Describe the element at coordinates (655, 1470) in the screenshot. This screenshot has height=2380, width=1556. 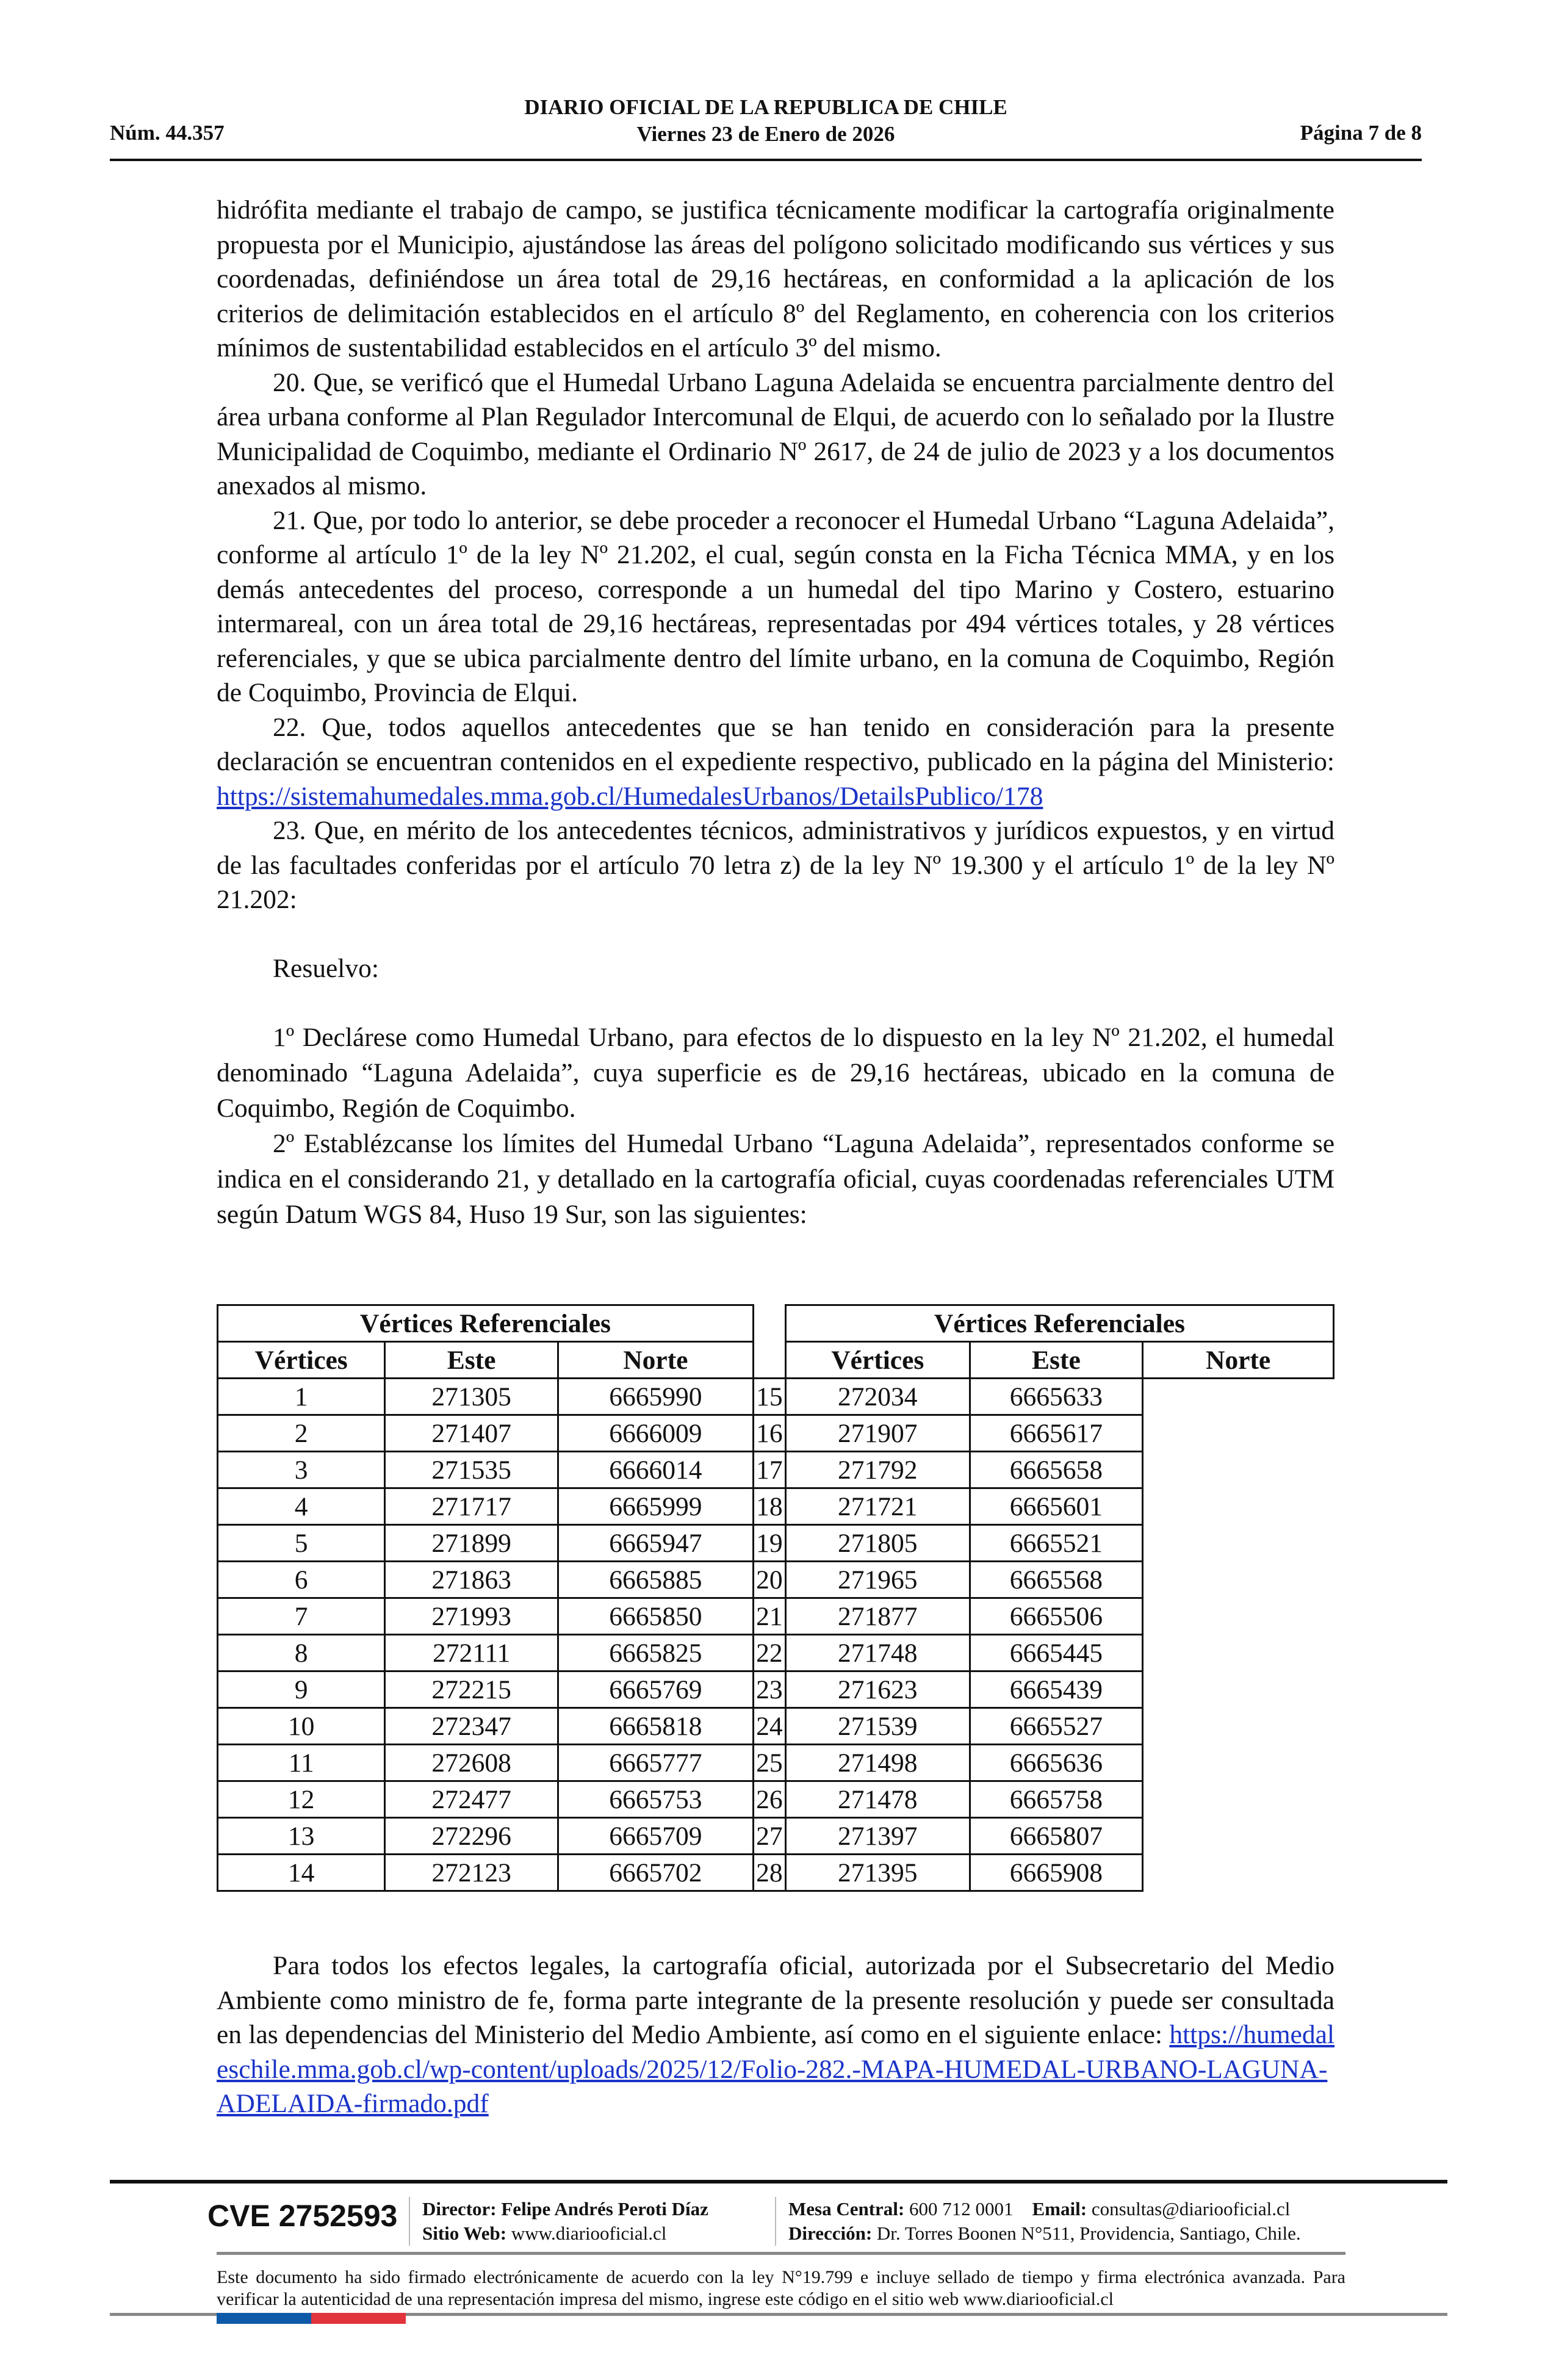
I see `norte-value: 6666014` at that location.